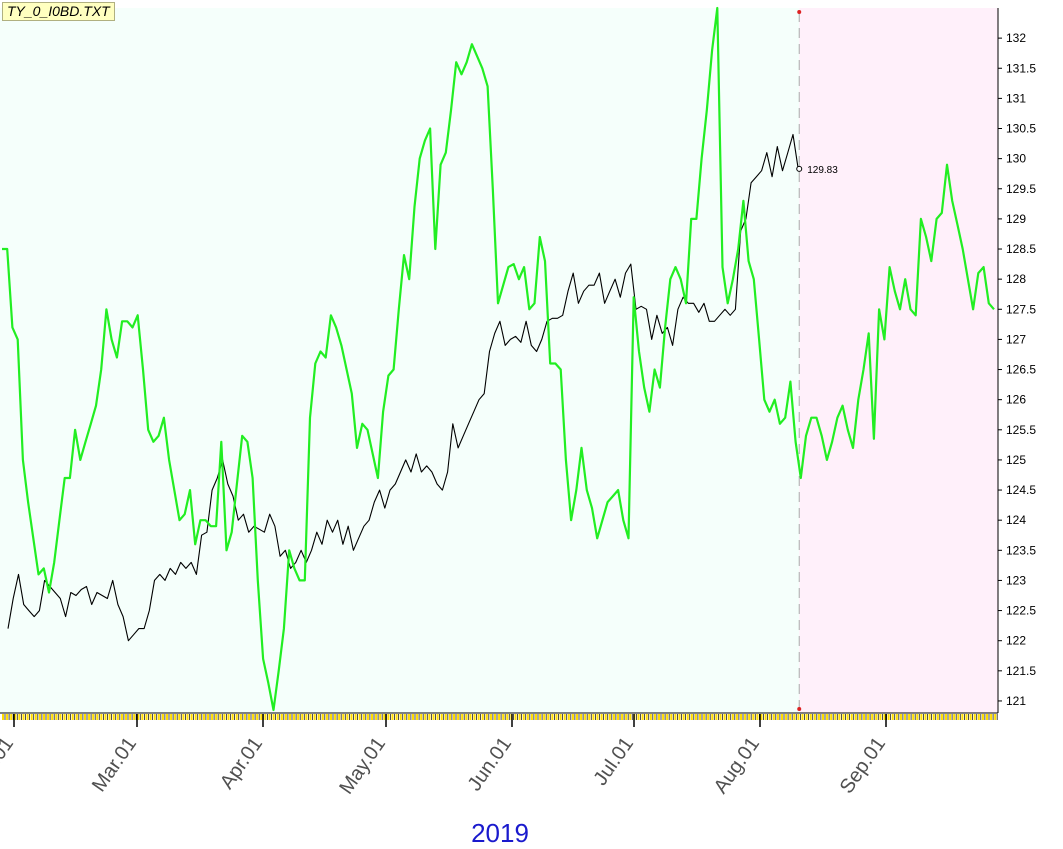  Describe the element at coordinates (114, 764) in the screenshot. I see `x-tick-label: Mar.01` at that location.